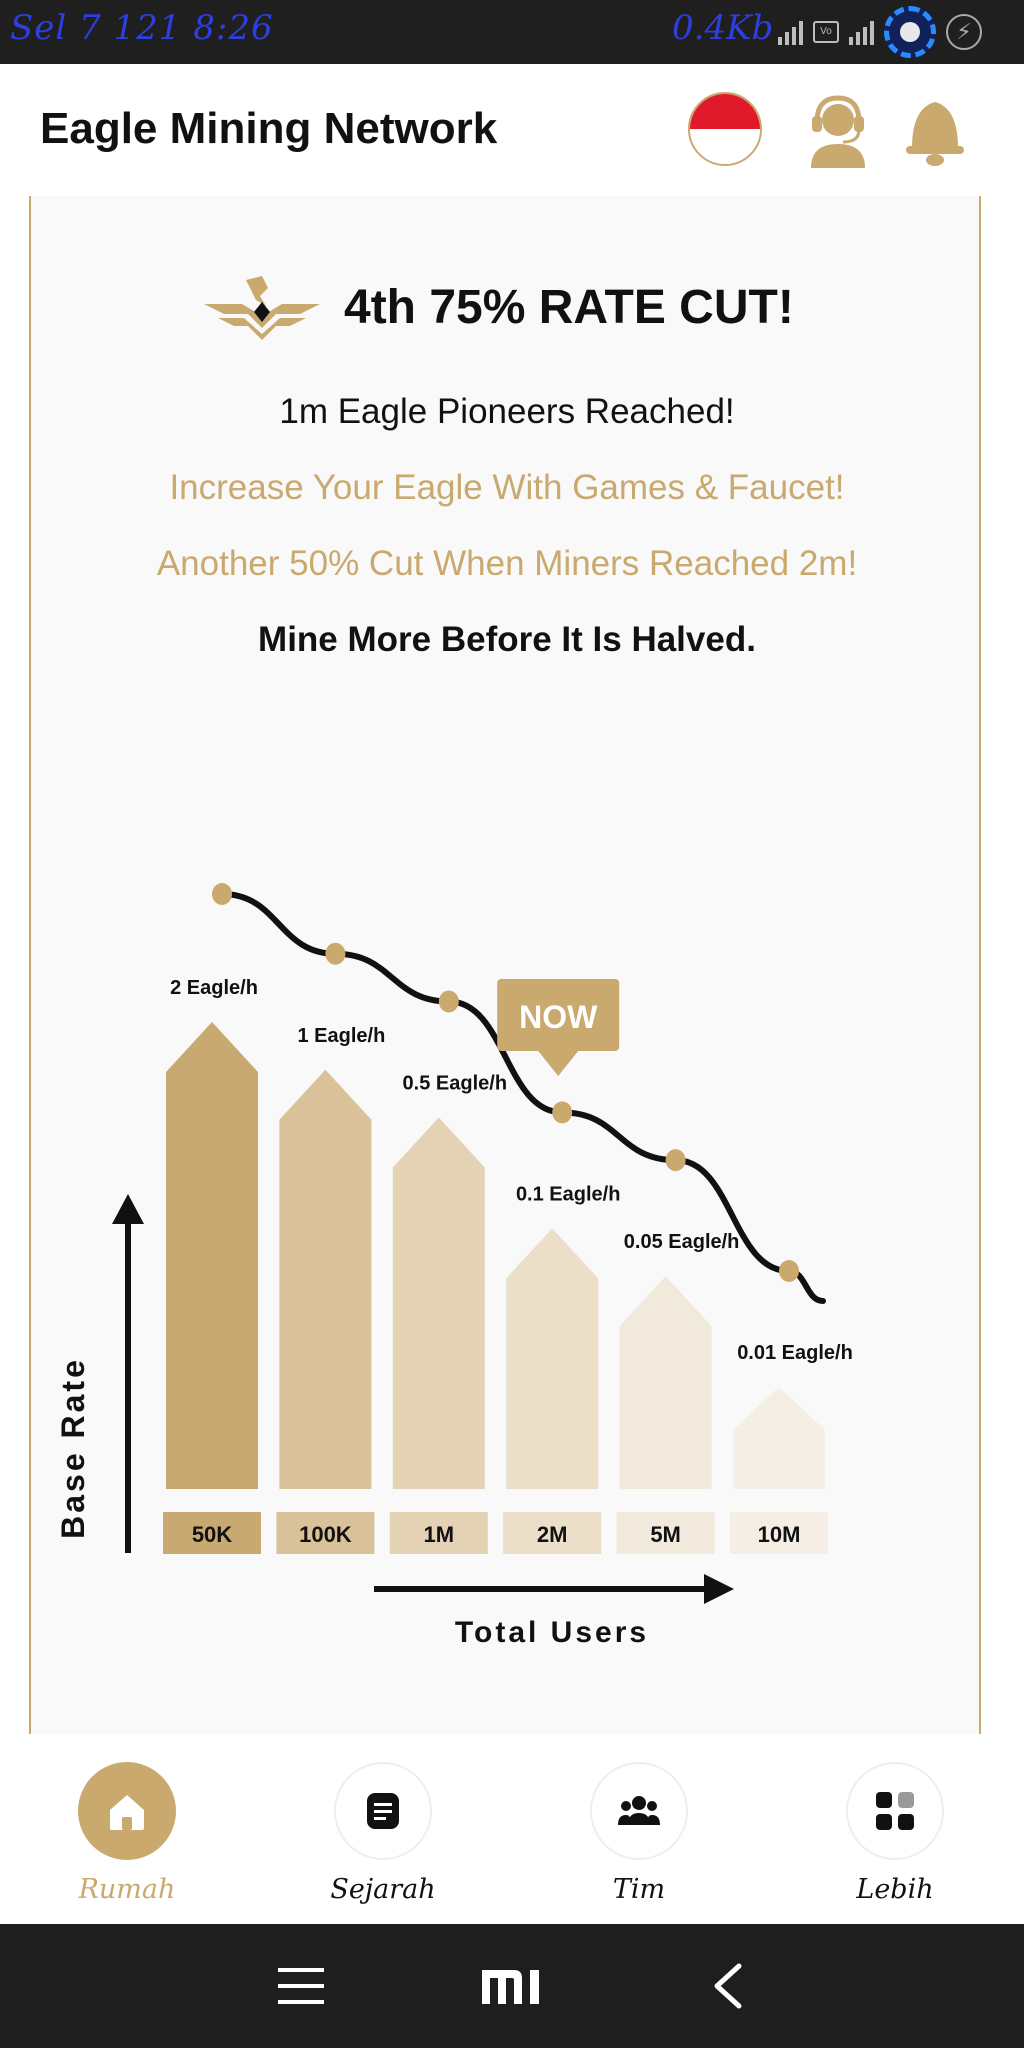 The width and height of the screenshot is (1024, 2048). I want to click on category-box-5m, so click(665, 1533).